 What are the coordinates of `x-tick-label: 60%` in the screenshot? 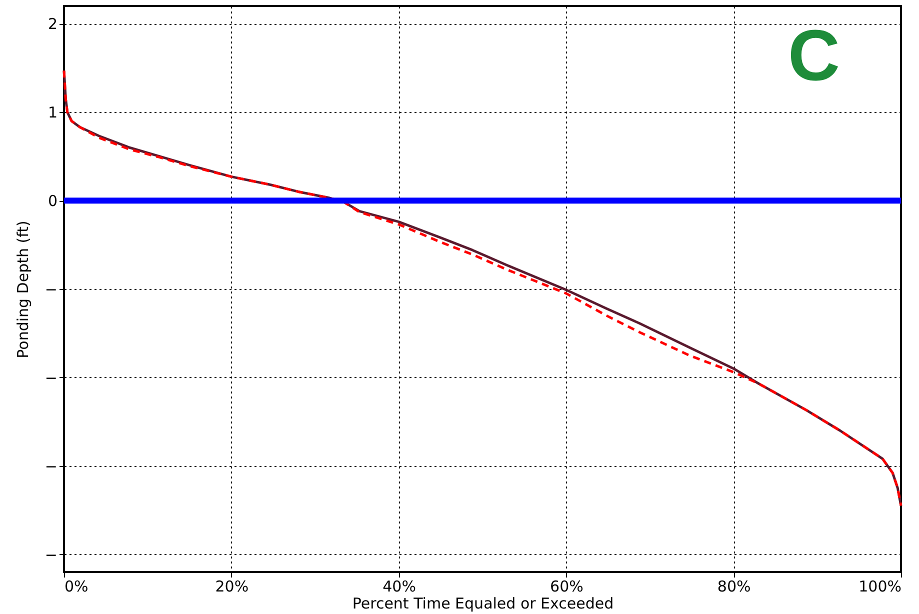 It's located at (567, 587).